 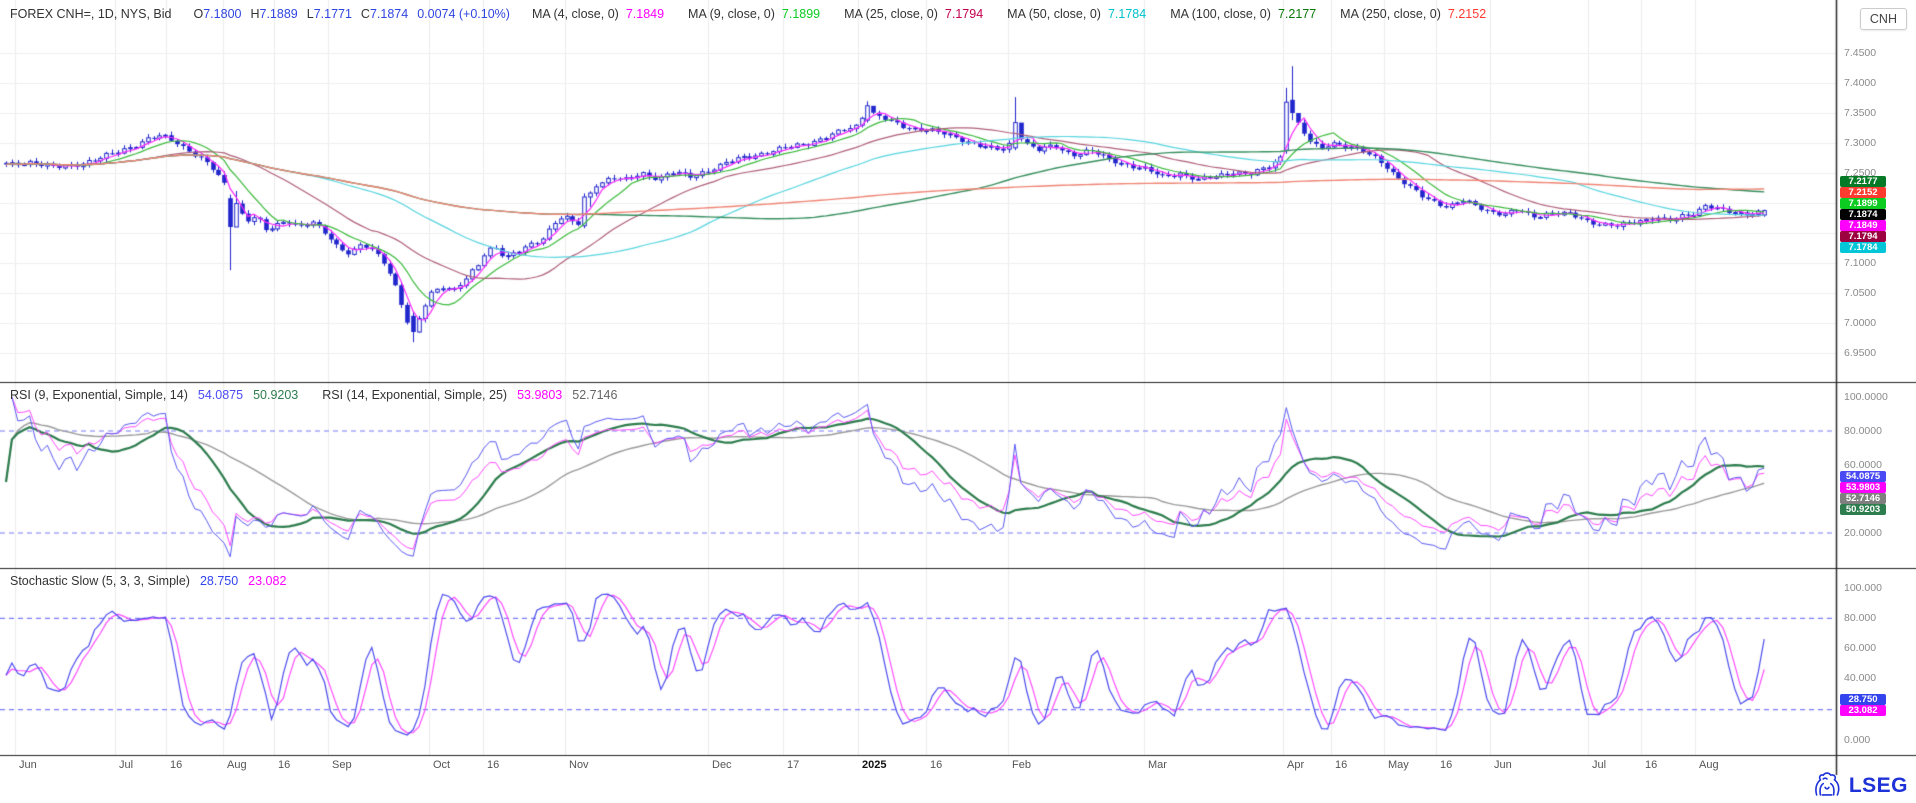 I want to click on ohlc-field: L7.1771, so click(x=329, y=14).